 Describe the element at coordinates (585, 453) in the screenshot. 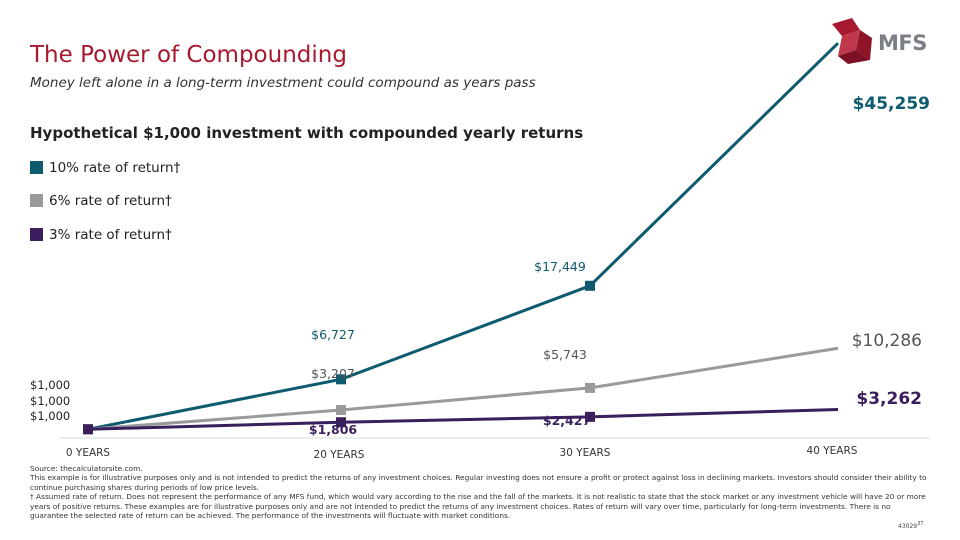

I see `x-tick-label: 30 YEARS` at that location.